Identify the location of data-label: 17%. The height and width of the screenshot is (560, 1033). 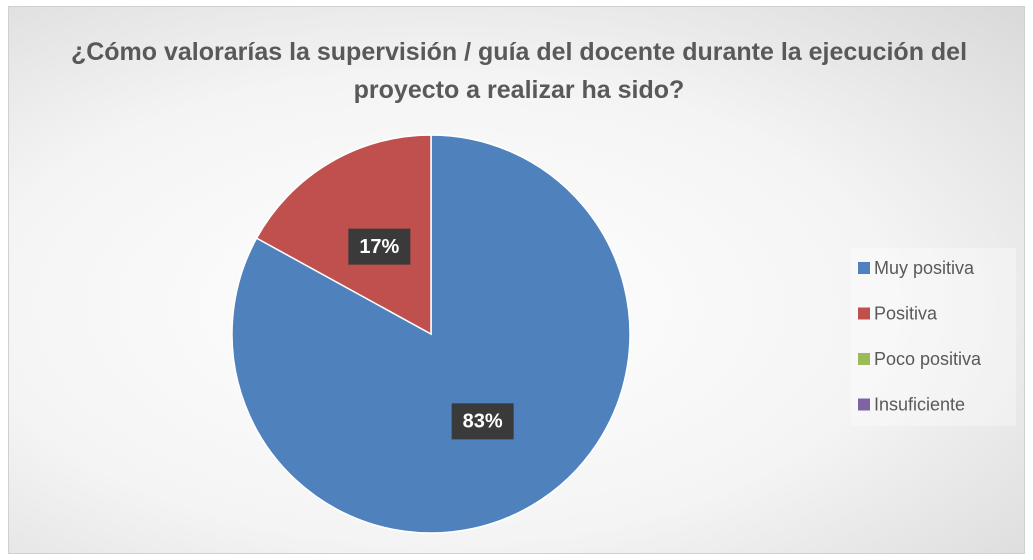
(379, 247).